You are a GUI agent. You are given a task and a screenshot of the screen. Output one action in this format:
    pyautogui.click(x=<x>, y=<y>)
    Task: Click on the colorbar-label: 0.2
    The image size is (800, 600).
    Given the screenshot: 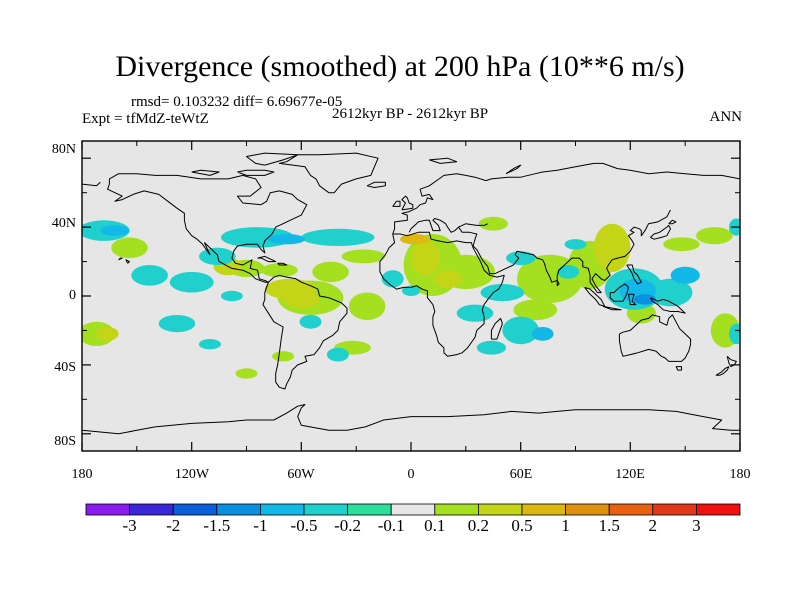 What is the action you would take?
    pyautogui.click(x=478, y=525)
    